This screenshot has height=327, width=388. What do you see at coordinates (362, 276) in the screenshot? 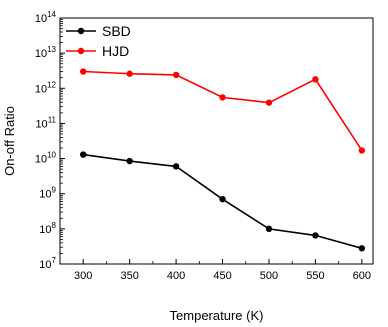
I see `x-tick-label-600: 600` at bounding box center [362, 276].